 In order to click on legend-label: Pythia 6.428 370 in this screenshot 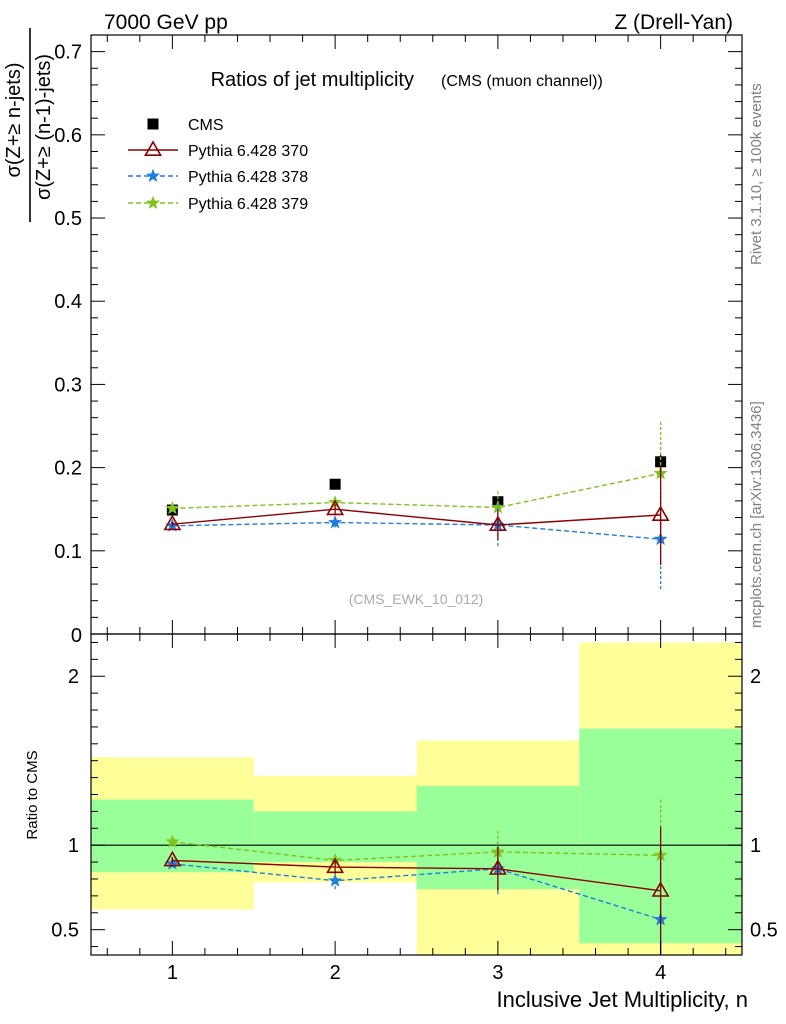, I will do `click(248, 151)`.